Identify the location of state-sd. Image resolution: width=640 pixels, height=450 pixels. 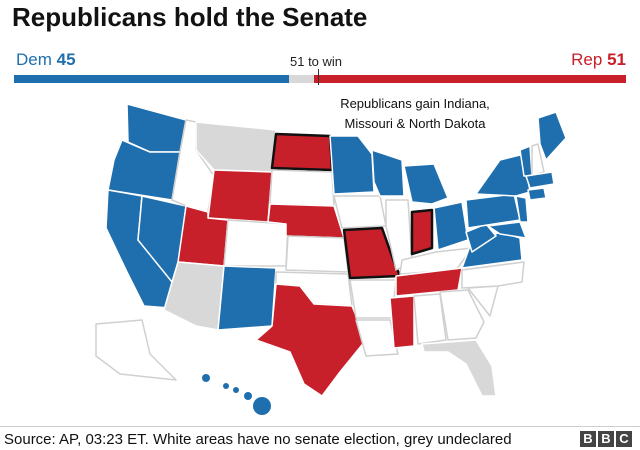
(302, 188).